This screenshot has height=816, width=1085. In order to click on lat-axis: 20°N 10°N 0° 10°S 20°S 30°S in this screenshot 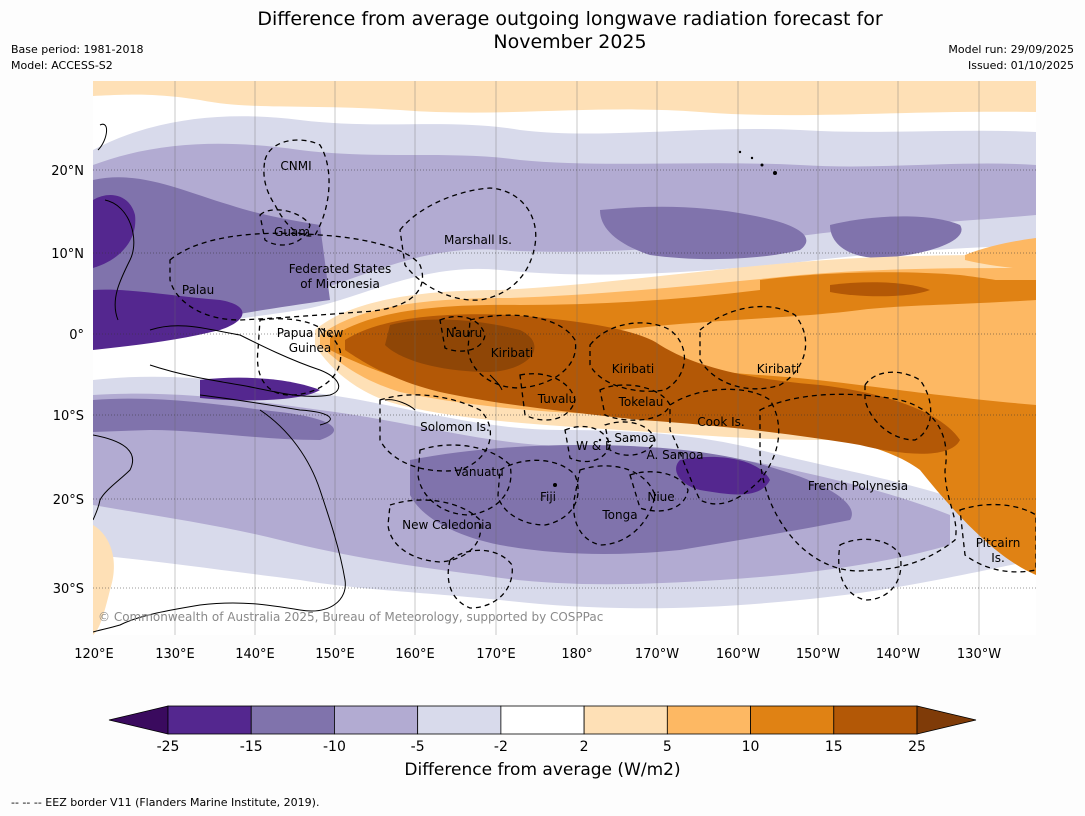, I will do `click(67, 380)`.